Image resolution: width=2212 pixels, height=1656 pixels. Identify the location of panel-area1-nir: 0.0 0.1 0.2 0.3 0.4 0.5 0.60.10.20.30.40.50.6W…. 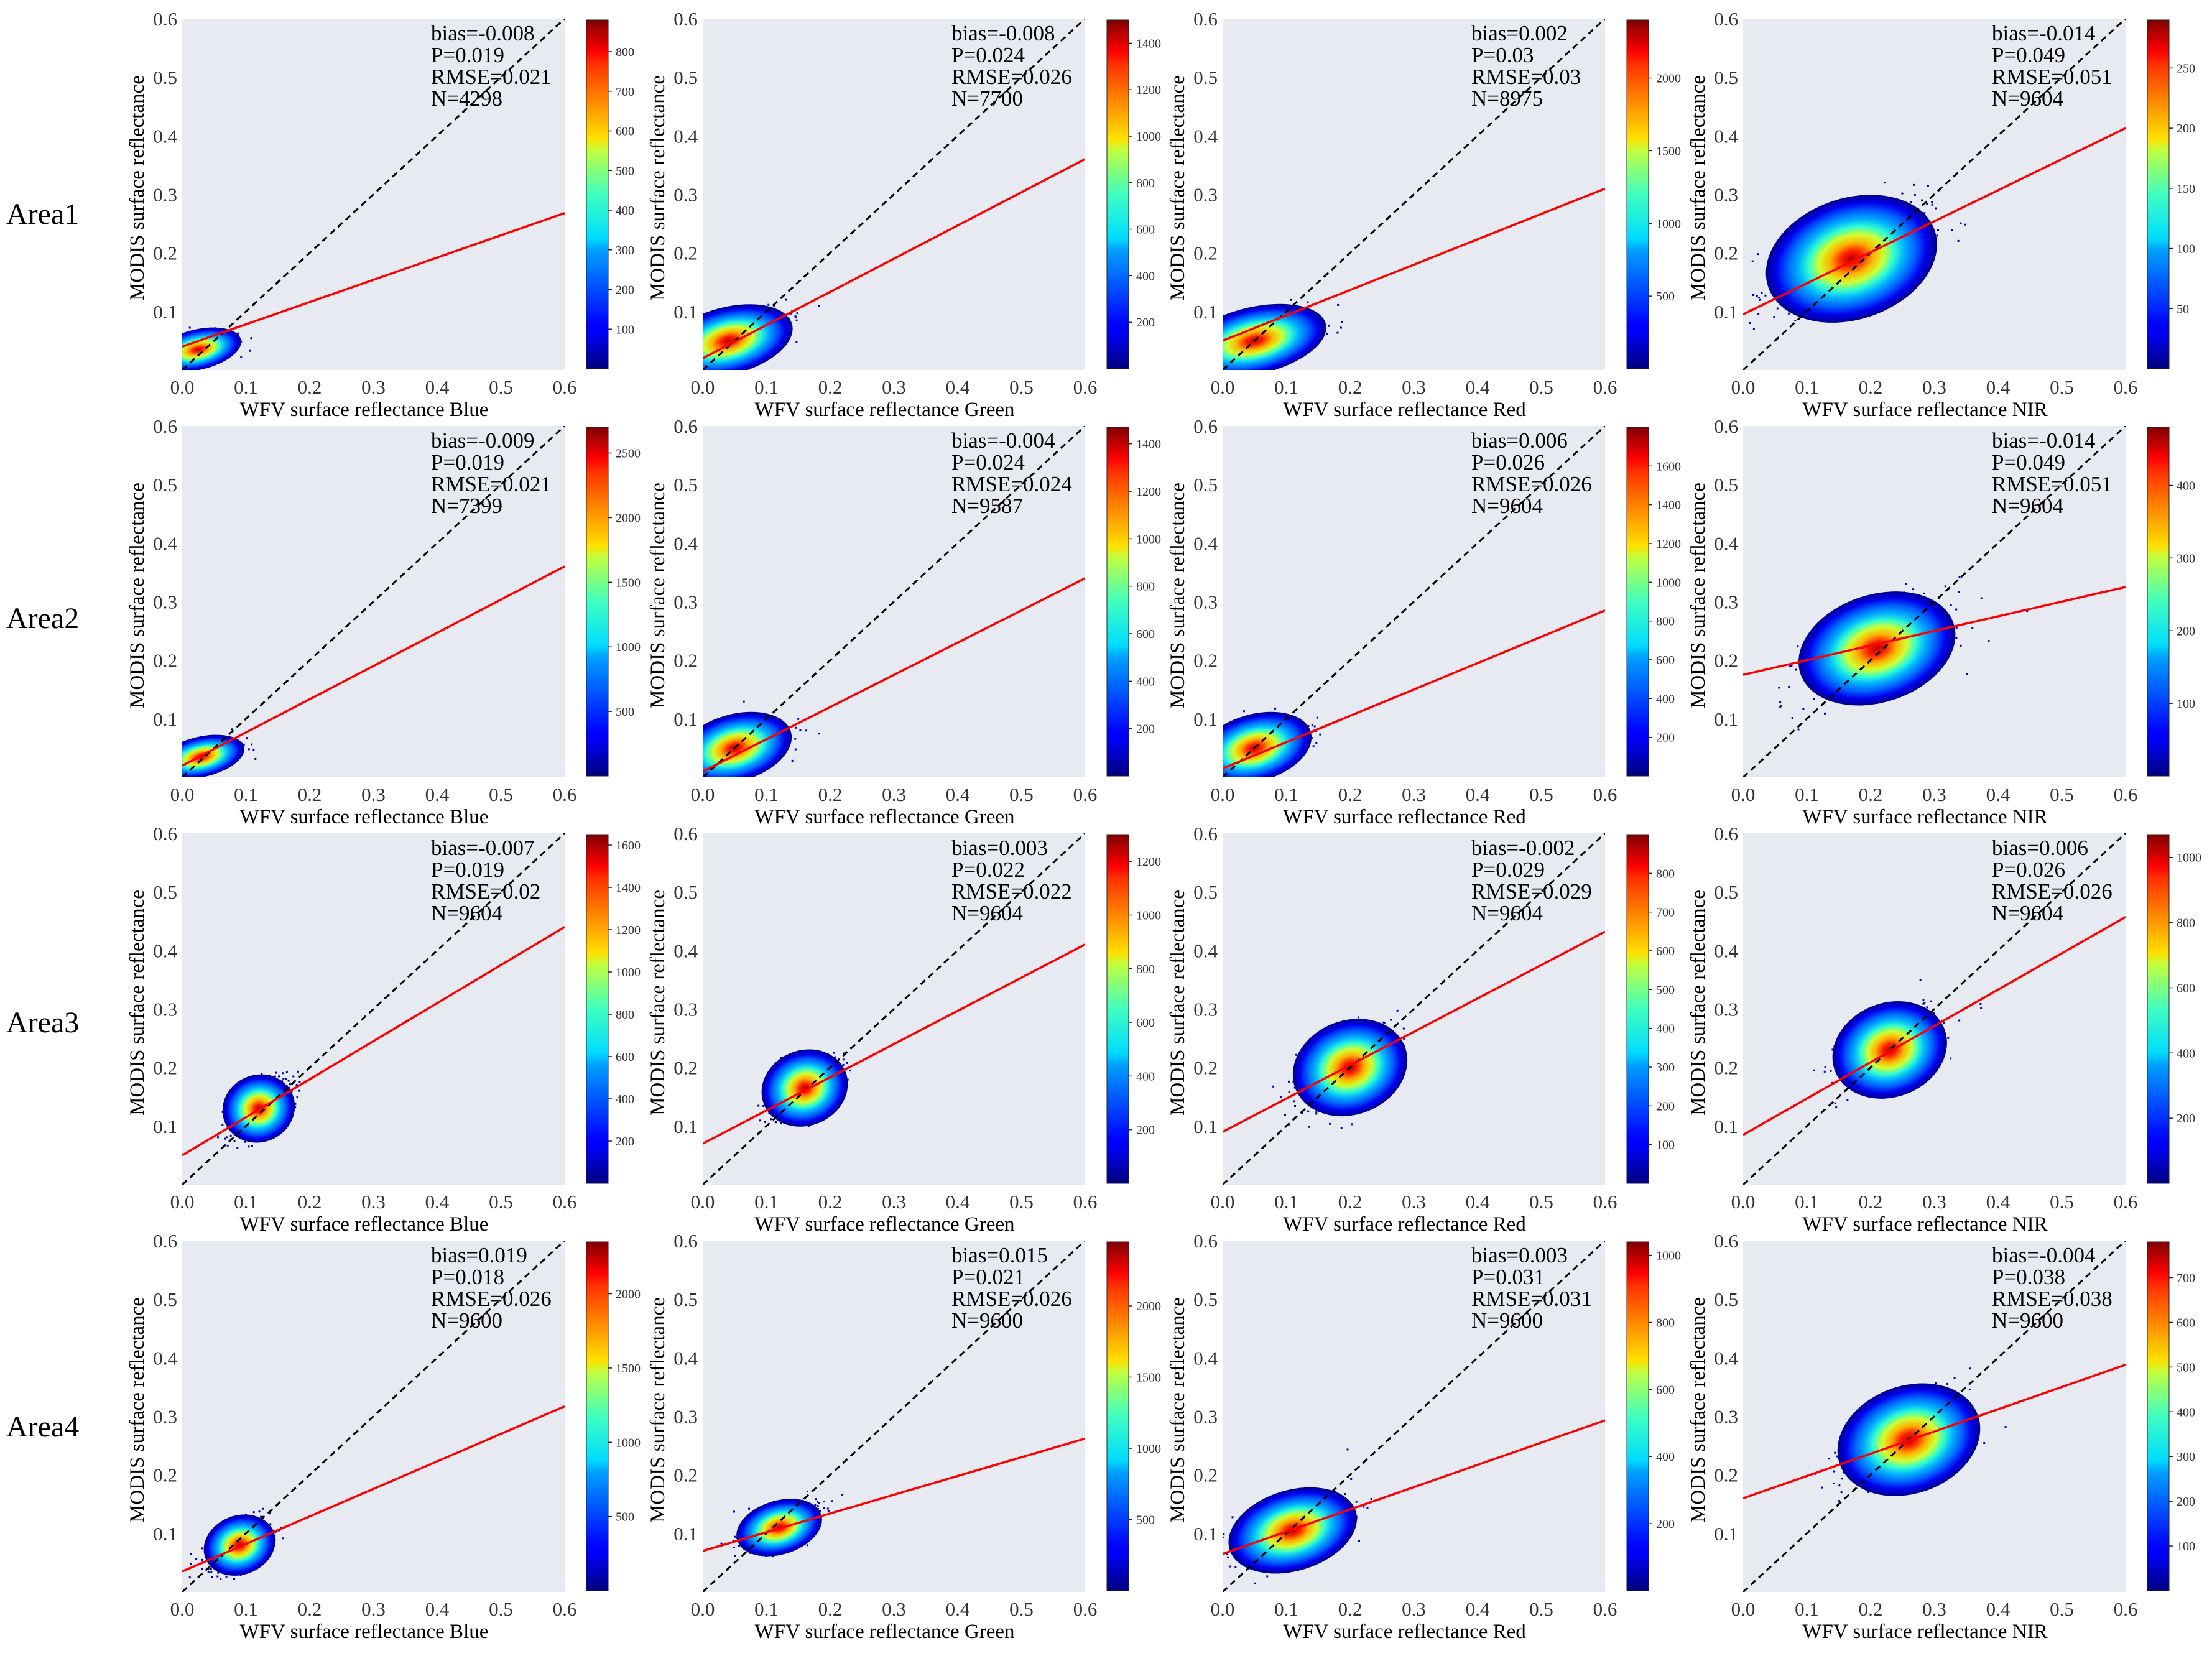
(1941, 214).